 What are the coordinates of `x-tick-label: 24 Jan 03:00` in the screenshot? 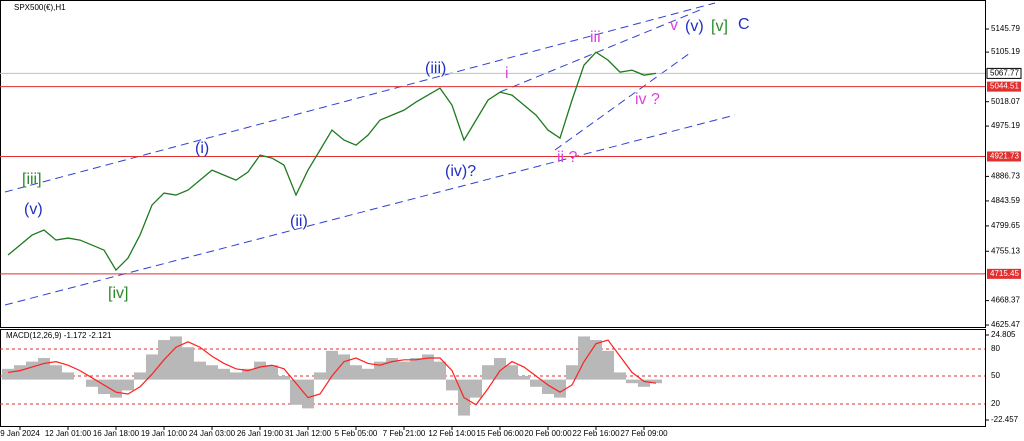 It's located at (212, 433).